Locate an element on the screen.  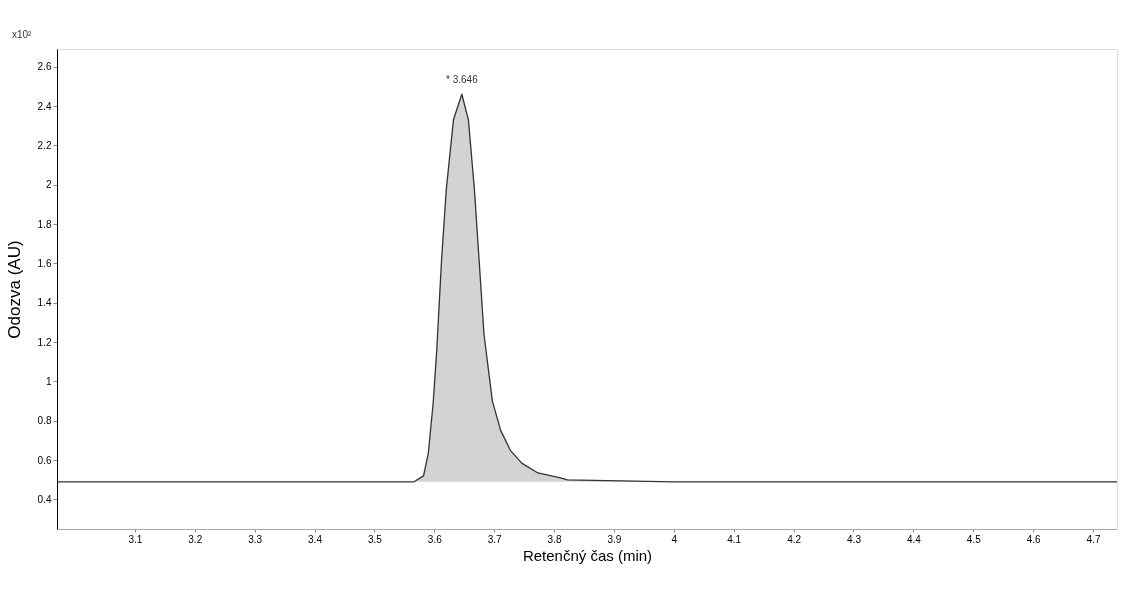
y-tick-label: 1.4 is located at coordinates (44, 303).